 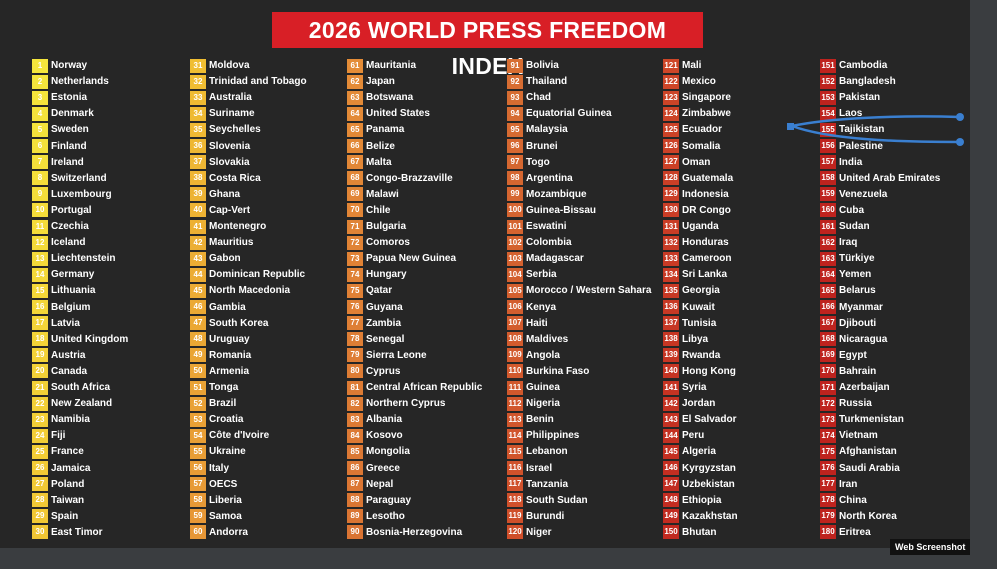 What do you see at coordinates (828, 451) in the screenshot?
I see `rank-badge: 175` at bounding box center [828, 451].